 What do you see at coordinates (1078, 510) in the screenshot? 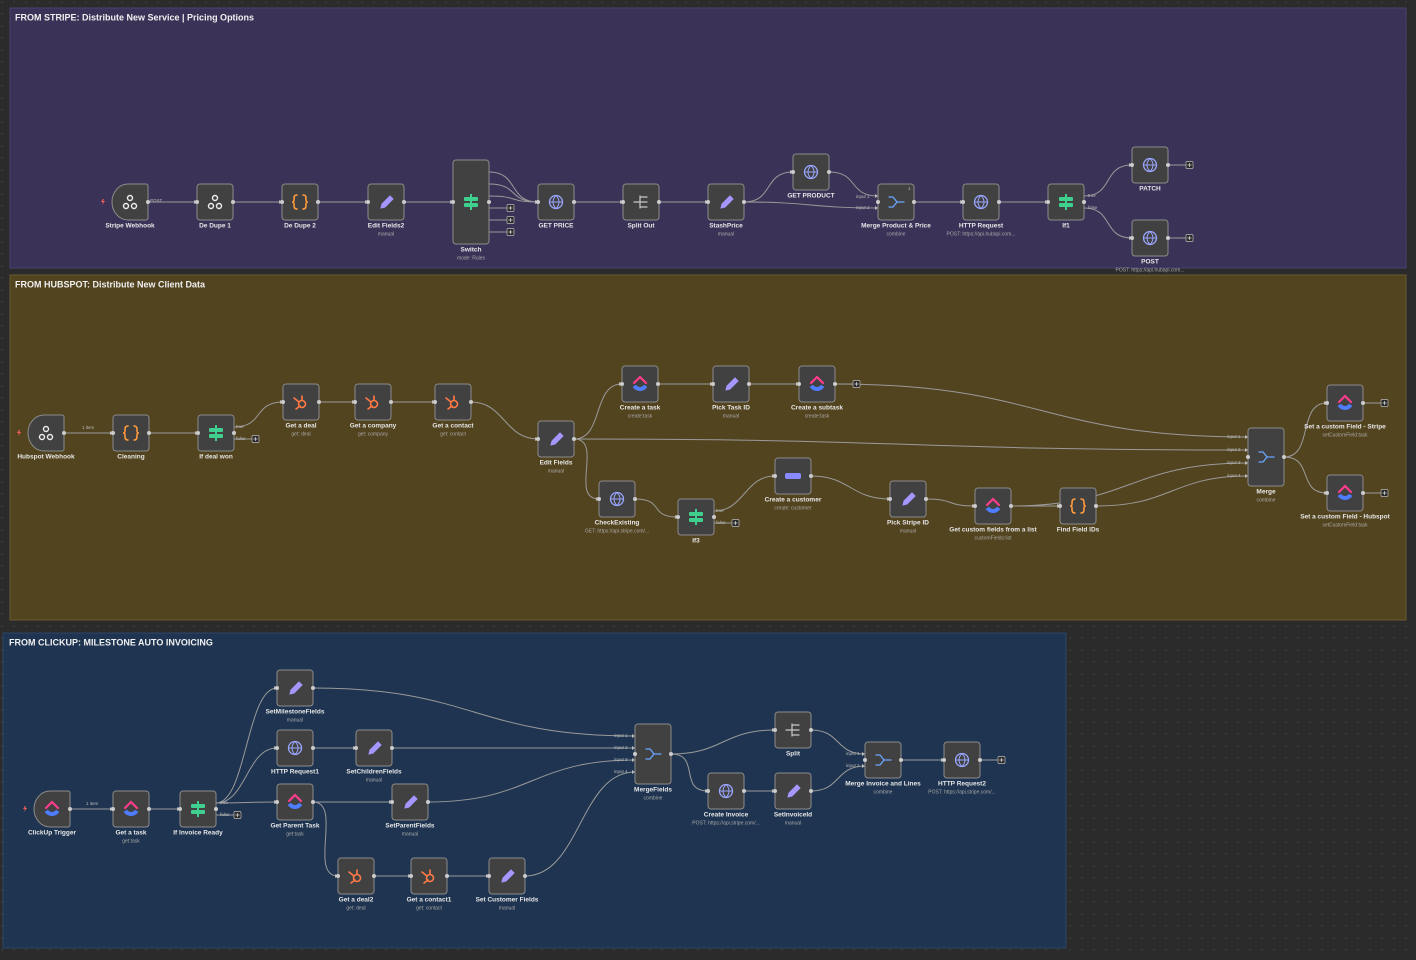
I see `workflow-node: Find Field IDs` at bounding box center [1078, 510].